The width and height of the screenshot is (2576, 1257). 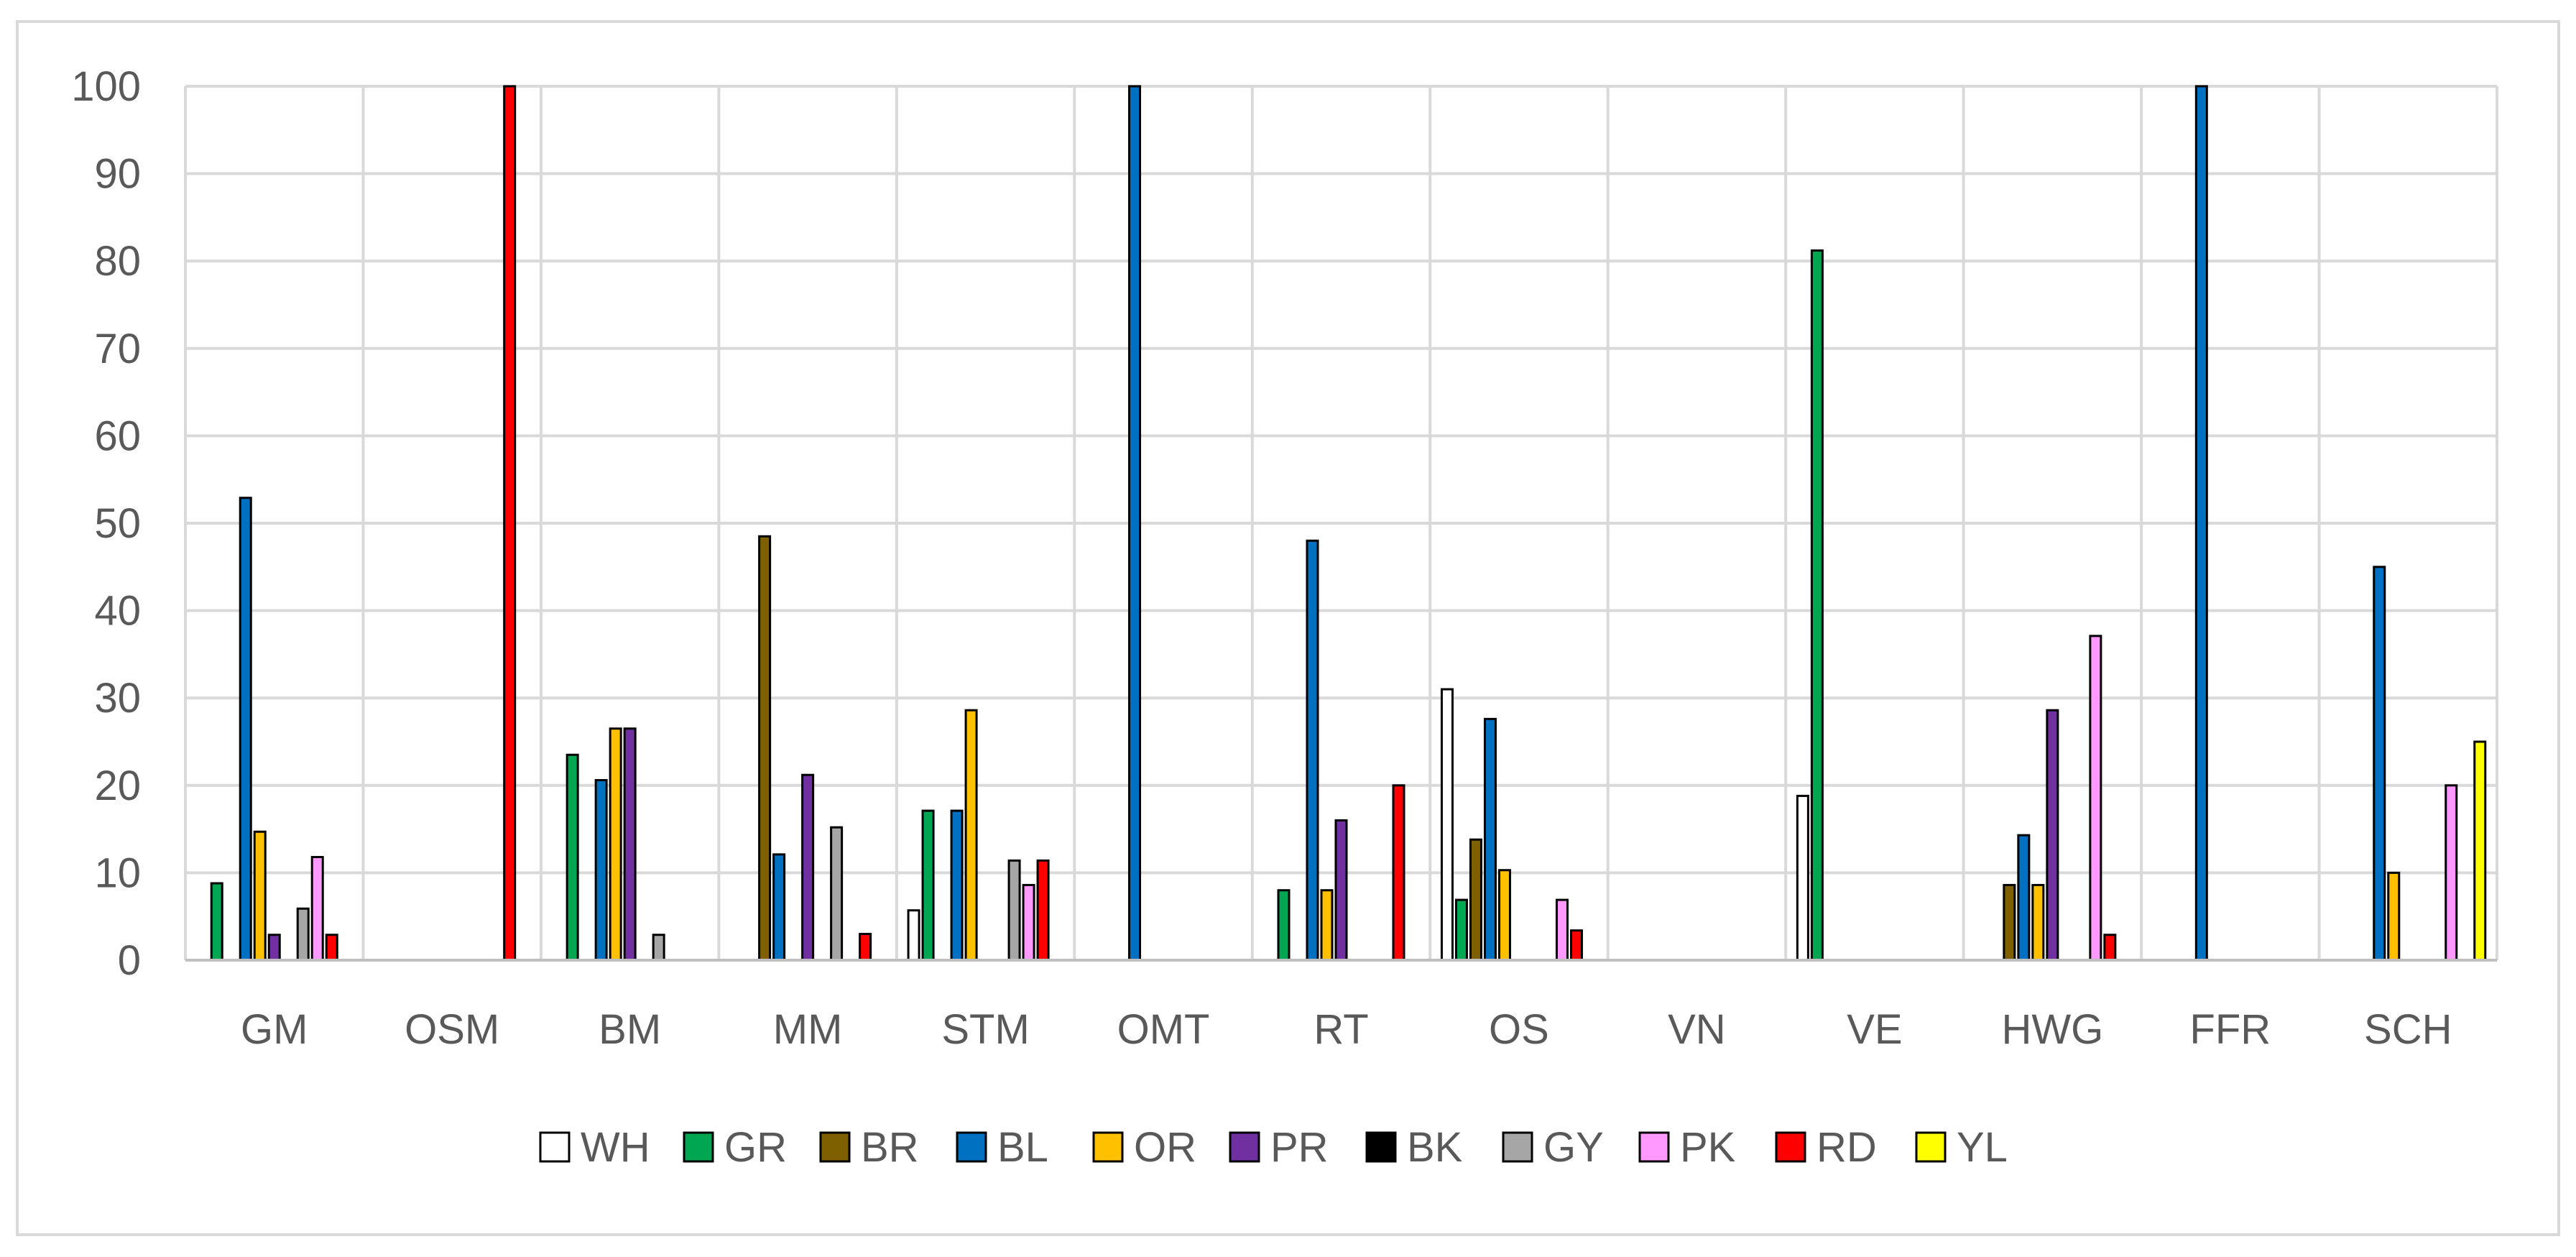 I want to click on bar-bl-bm, so click(x=601, y=870).